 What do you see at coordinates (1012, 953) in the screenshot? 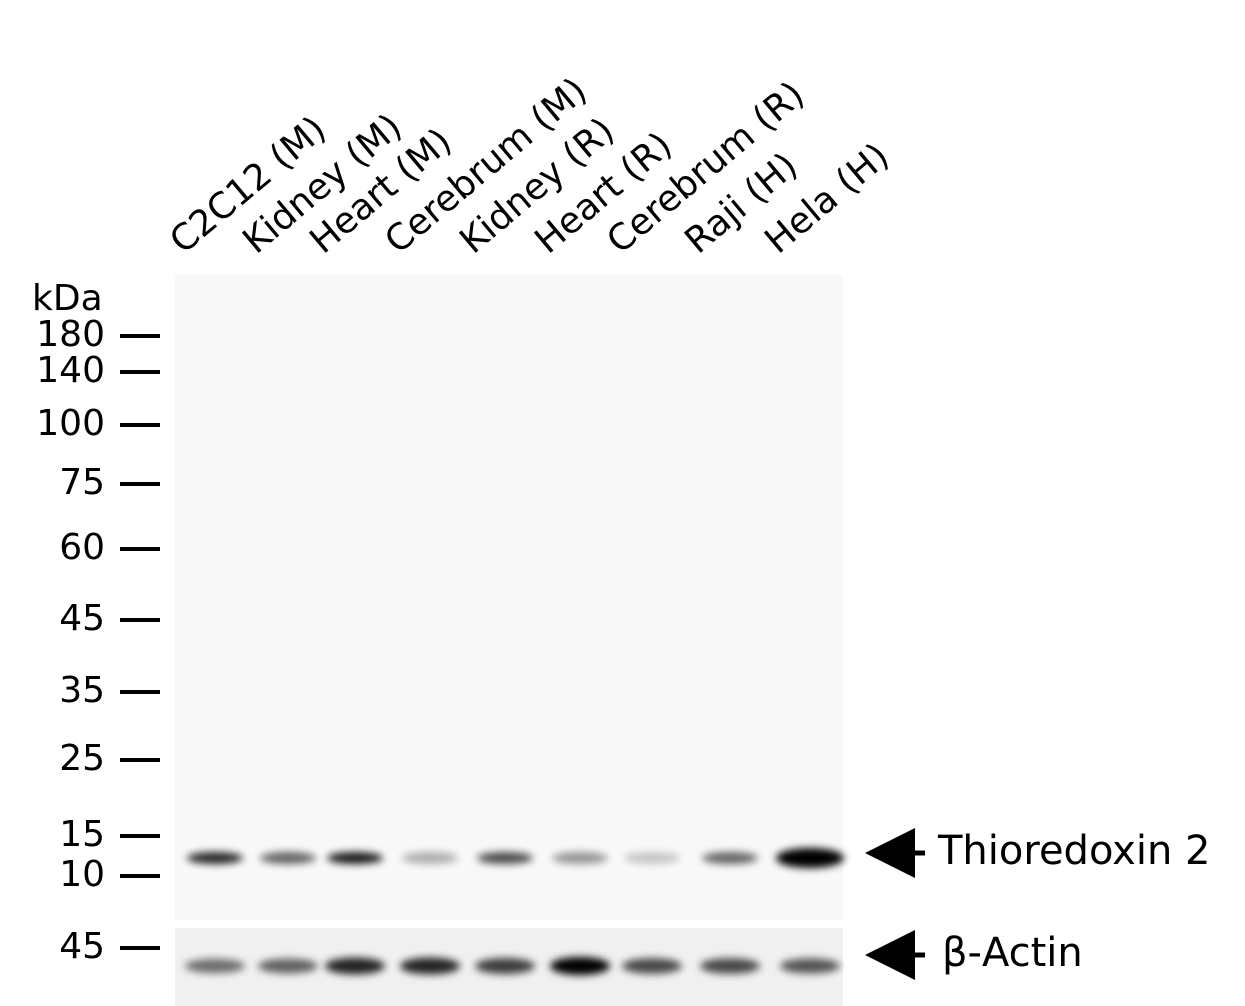
I see `band-label: β-Actin` at bounding box center [1012, 953].